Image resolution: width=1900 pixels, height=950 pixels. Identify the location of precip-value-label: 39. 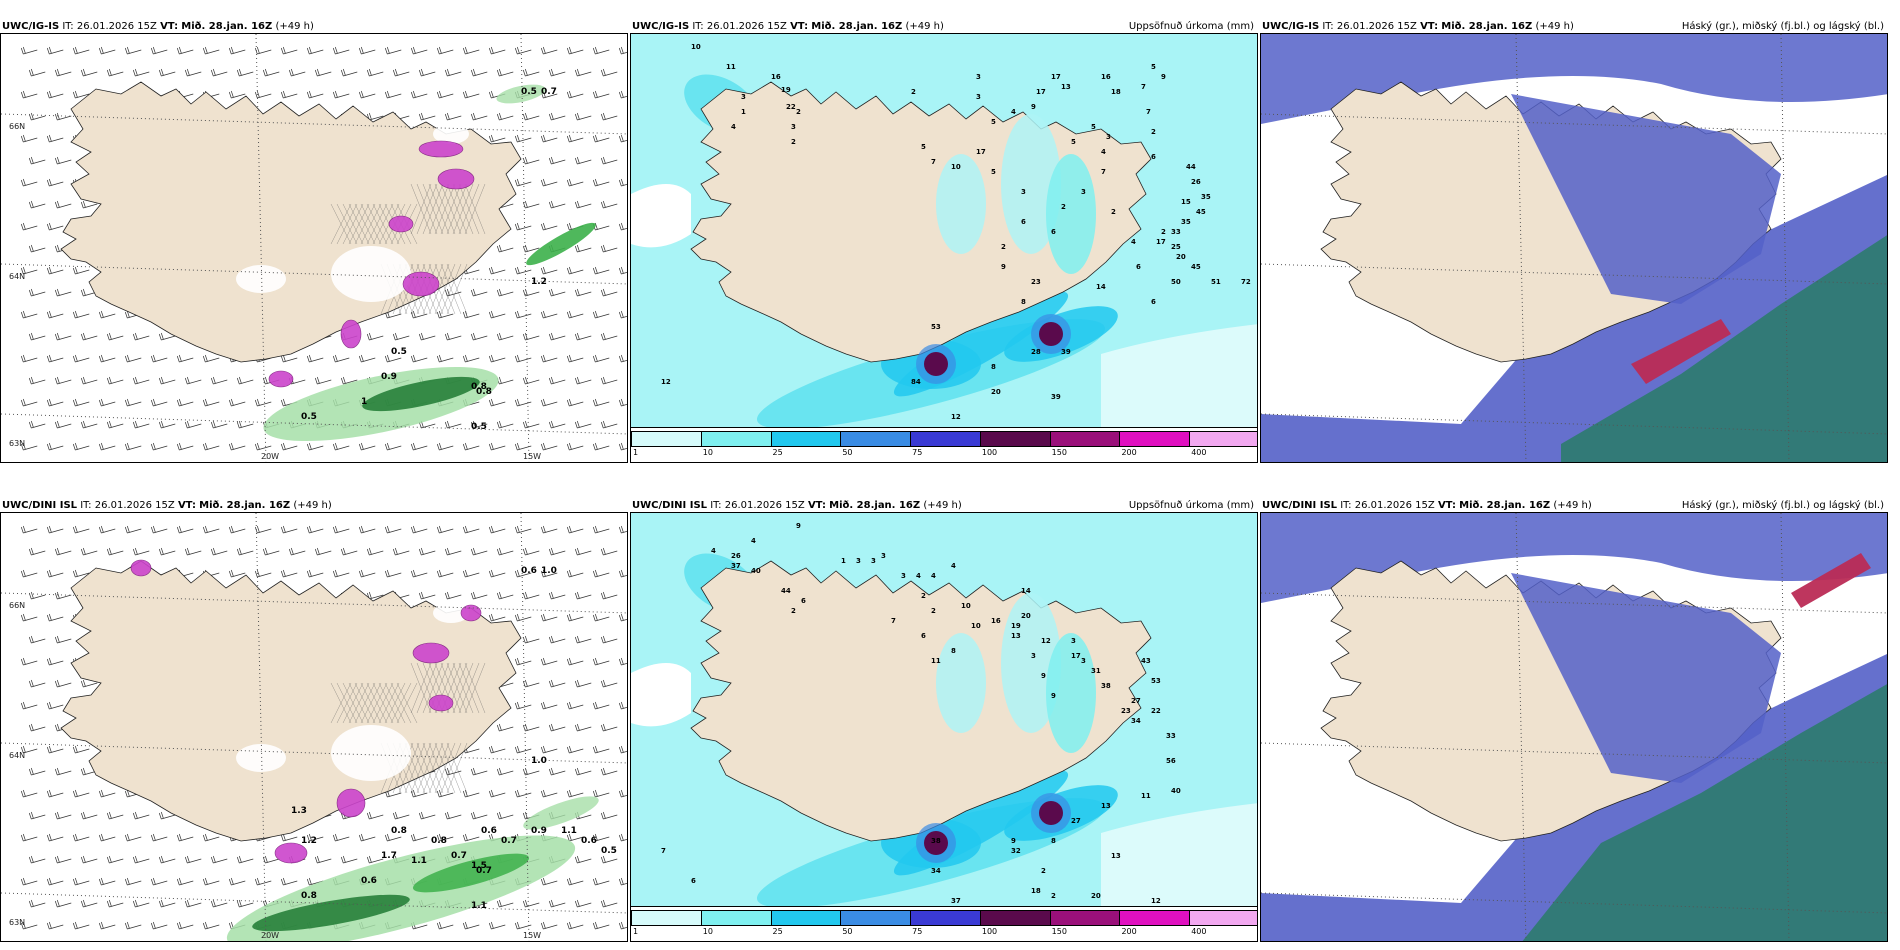
(1066, 352).